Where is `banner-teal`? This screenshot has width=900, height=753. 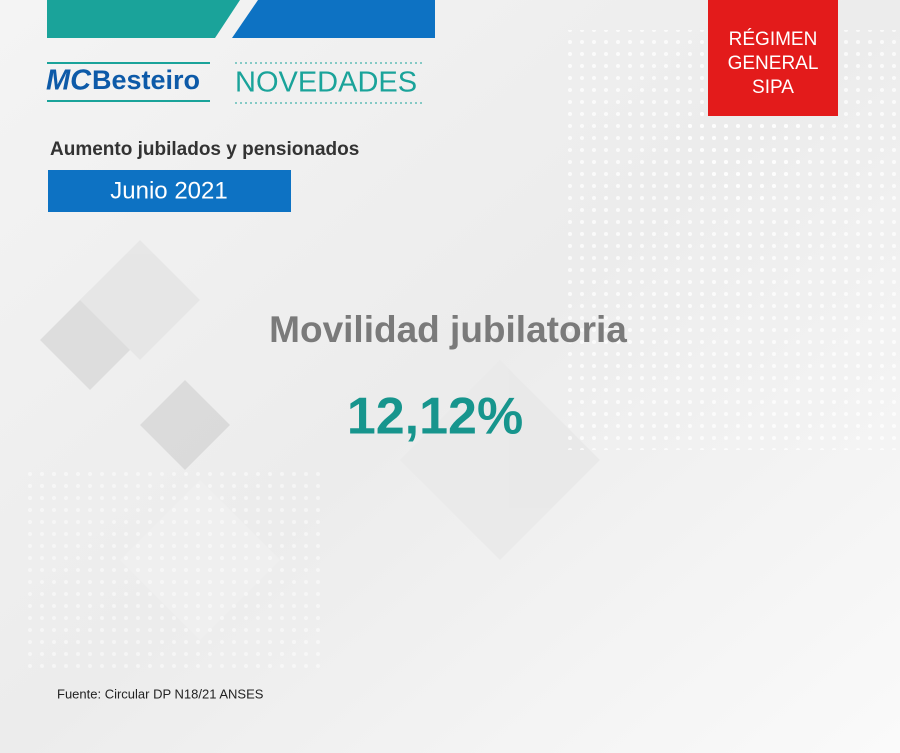
banner-teal is located at coordinates (143, 19).